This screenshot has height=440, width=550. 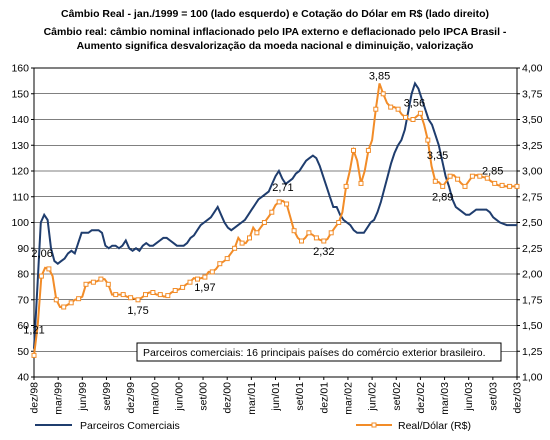 I want to click on x-tick-label: set/01, so click(x=300, y=396).